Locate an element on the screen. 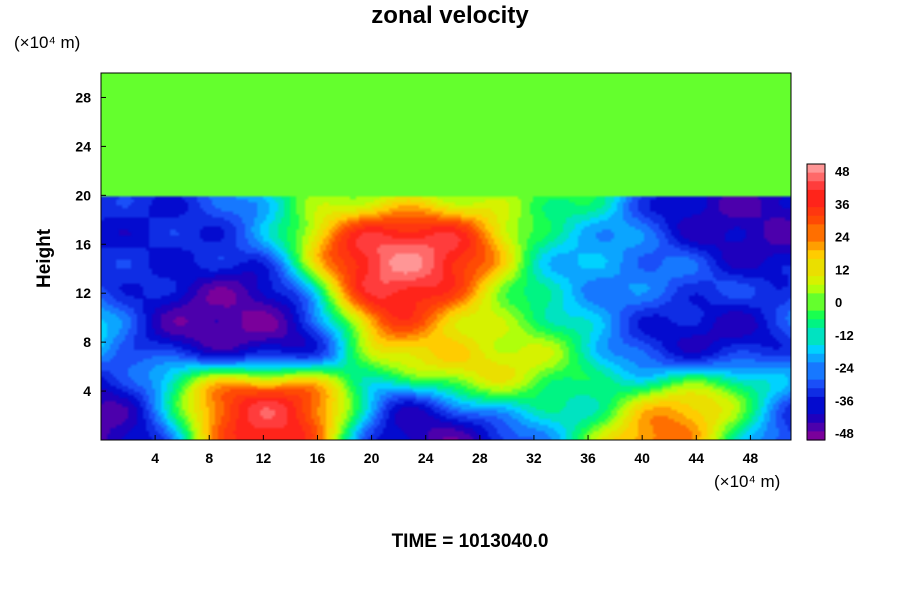 The image size is (900, 600). y-tick-label: 24 is located at coordinates (83, 146).